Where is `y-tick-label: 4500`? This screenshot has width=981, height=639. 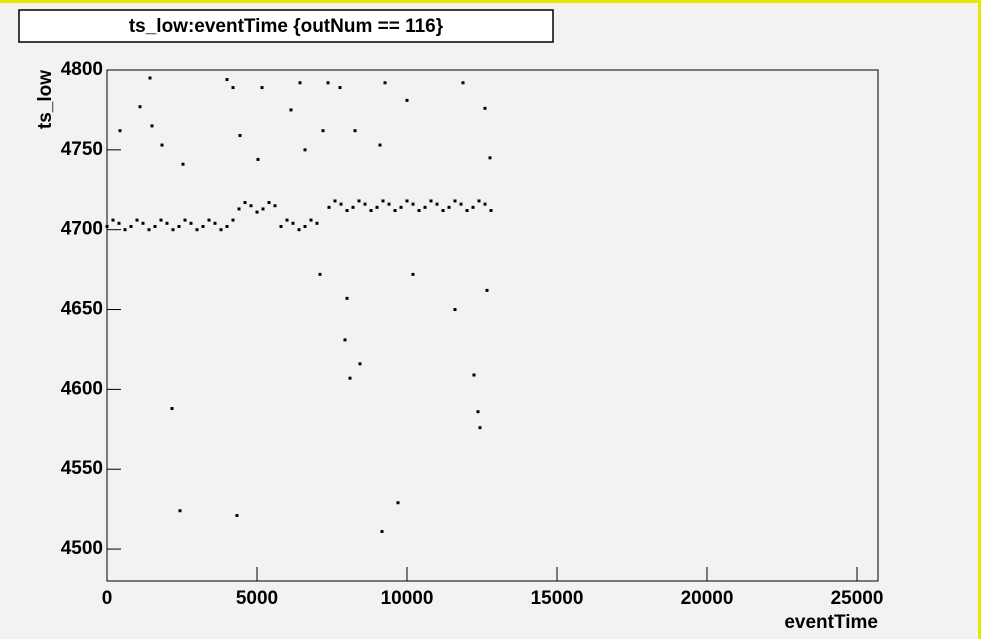
y-tick-label: 4500 is located at coordinates (82, 548).